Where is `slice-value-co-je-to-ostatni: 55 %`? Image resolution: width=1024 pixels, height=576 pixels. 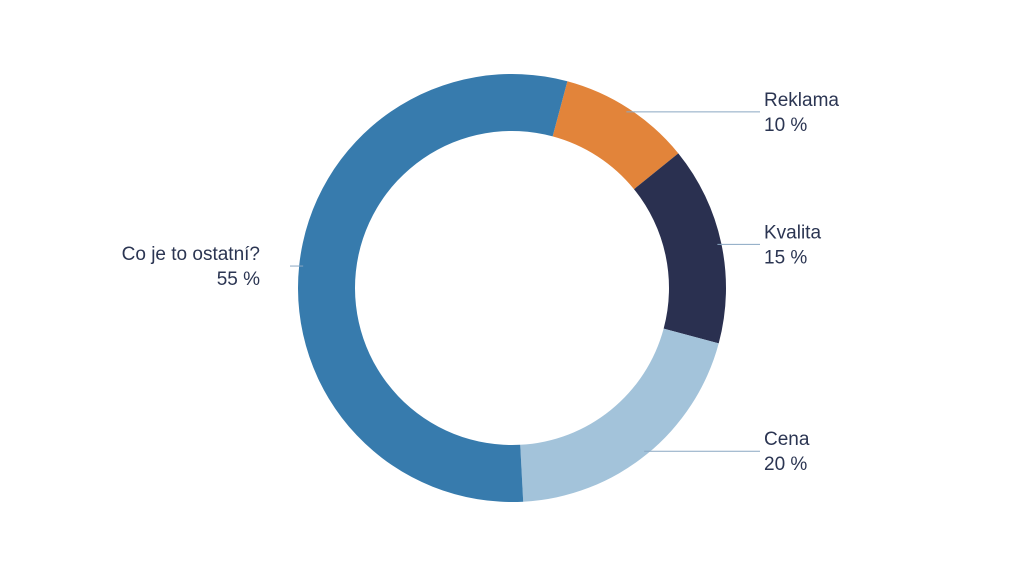 slice-value-co-je-to-ostatni: 55 % is located at coordinates (238, 279).